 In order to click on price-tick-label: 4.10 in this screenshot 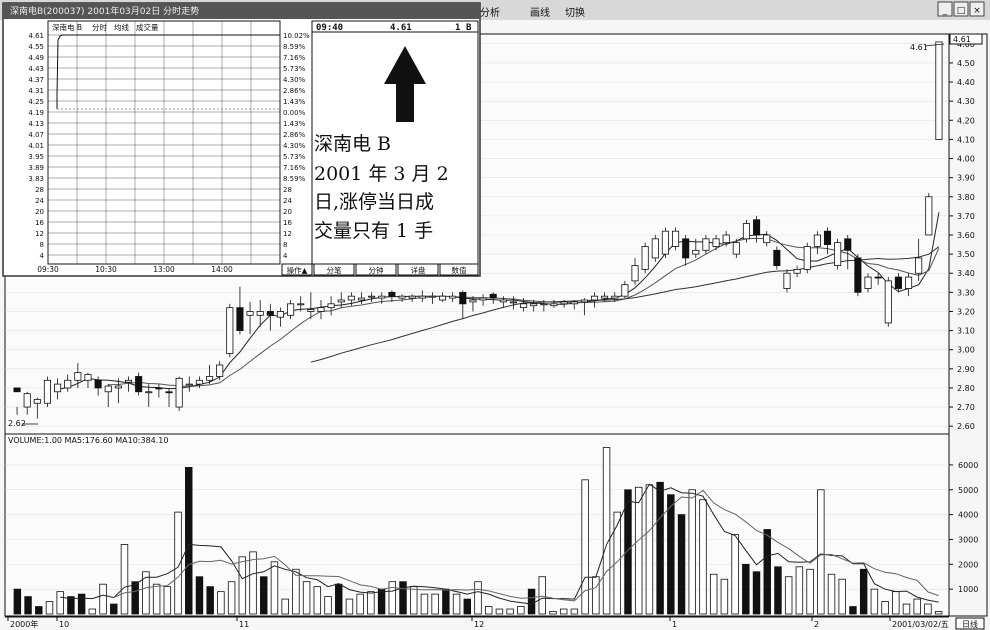, I will do `click(966, 139)`.